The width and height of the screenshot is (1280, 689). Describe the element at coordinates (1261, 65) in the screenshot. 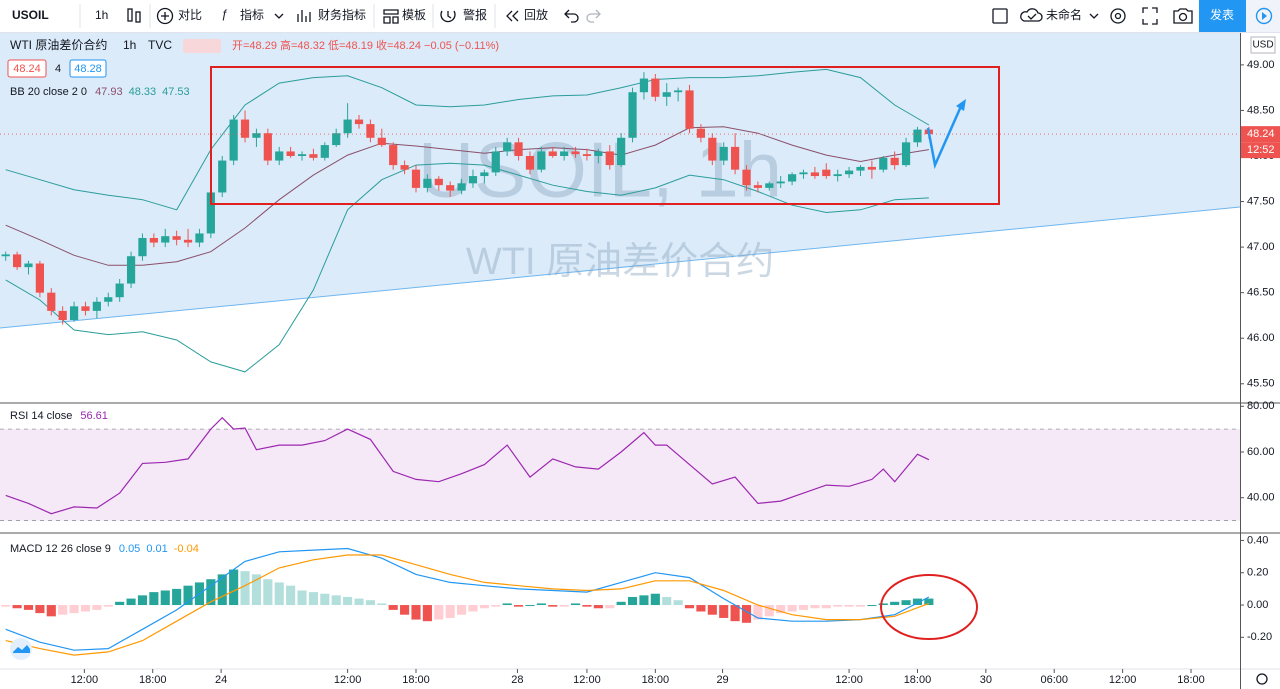

I see `y-tick-label: 49.00` at that location.